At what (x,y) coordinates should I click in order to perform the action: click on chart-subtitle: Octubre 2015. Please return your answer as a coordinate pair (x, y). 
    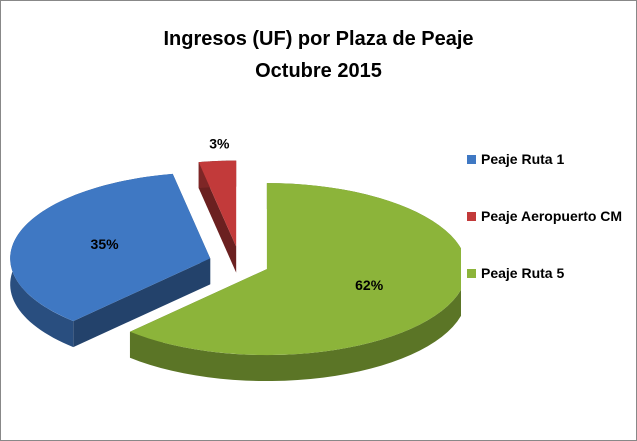
    Looking at the image, I should click on (318, 71).